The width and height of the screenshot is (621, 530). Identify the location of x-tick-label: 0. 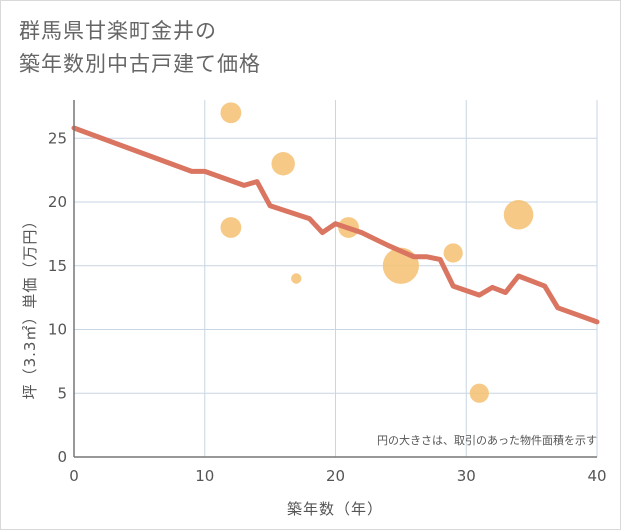
(74, 476).